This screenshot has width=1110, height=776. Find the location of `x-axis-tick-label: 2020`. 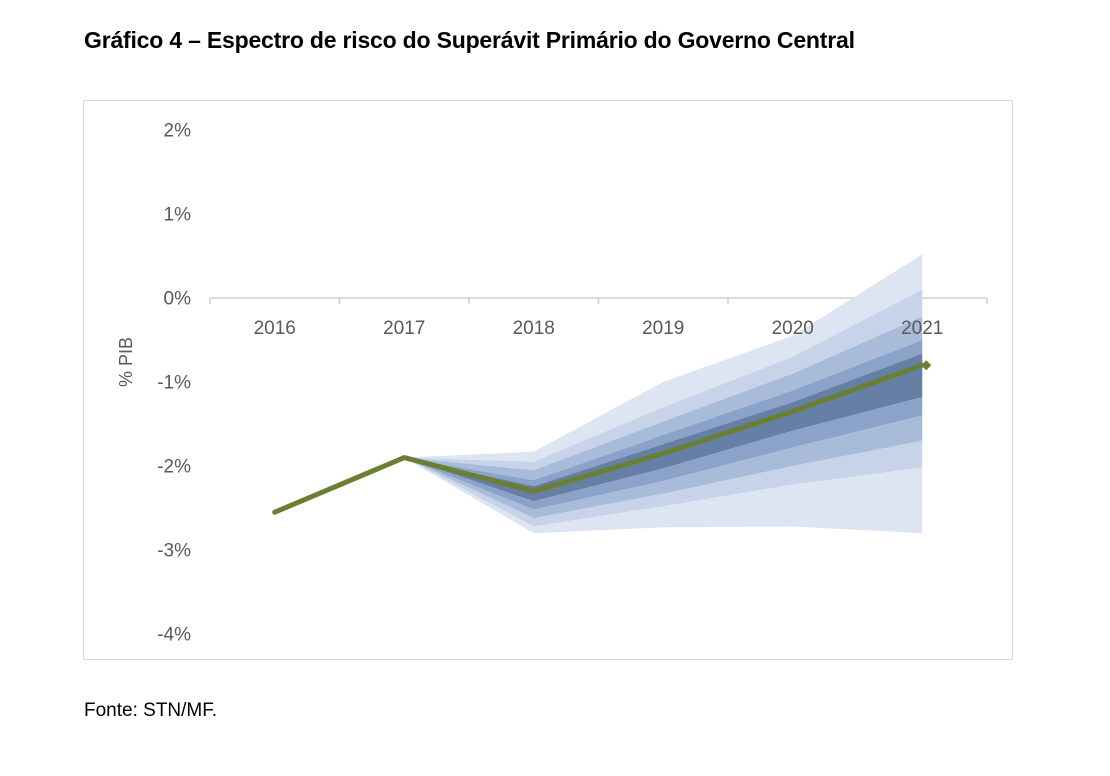

x-axis-tick-label: 2020 is located at coordinates (793, 328).